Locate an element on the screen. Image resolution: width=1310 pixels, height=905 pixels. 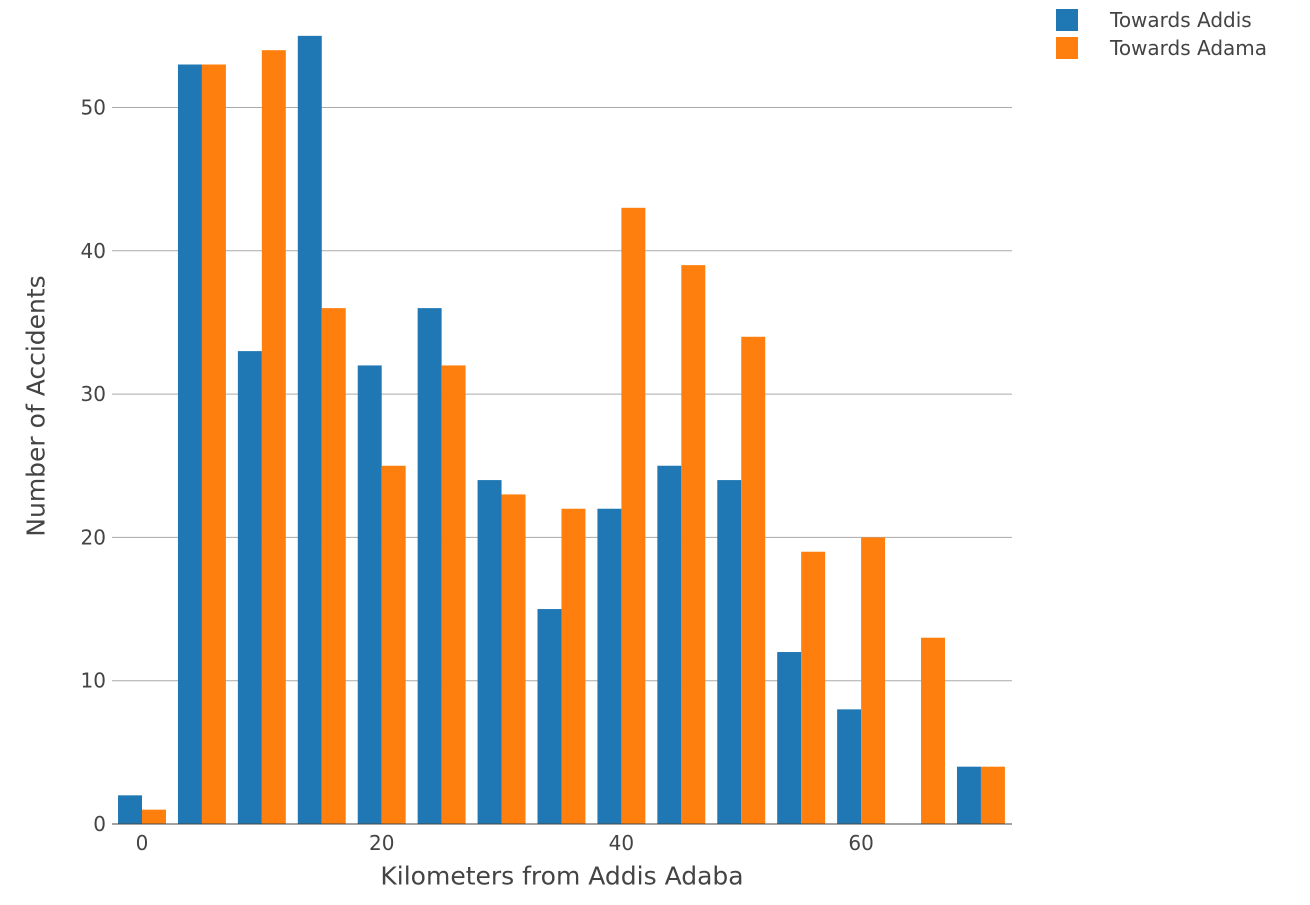
x-tick-label-60: 60 is located at coordinates (860, 843).